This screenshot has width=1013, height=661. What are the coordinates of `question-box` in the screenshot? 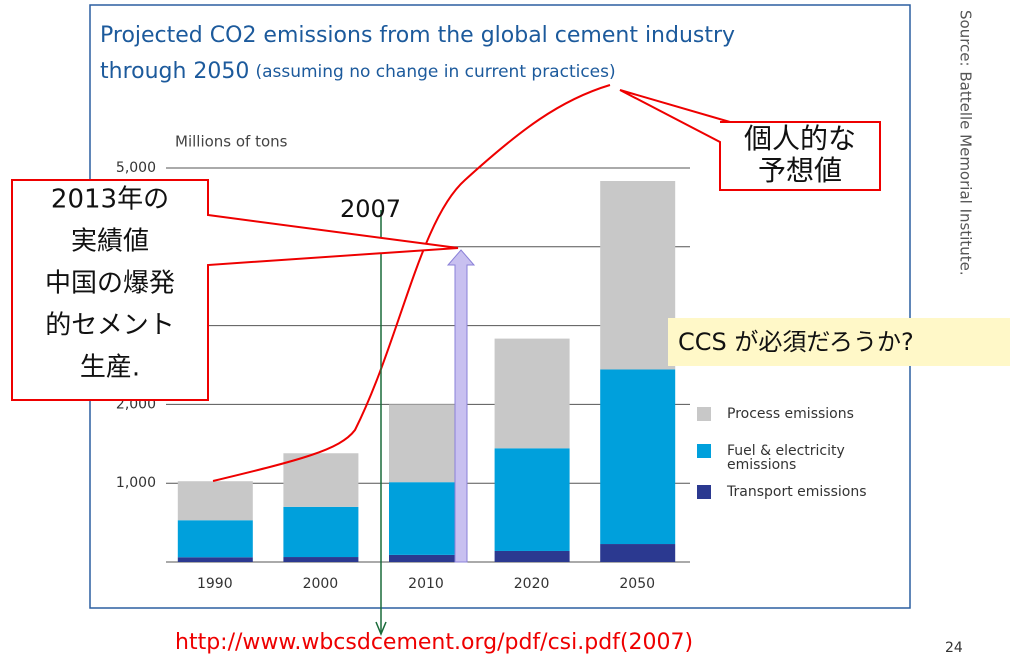 It's located at (839, 342).